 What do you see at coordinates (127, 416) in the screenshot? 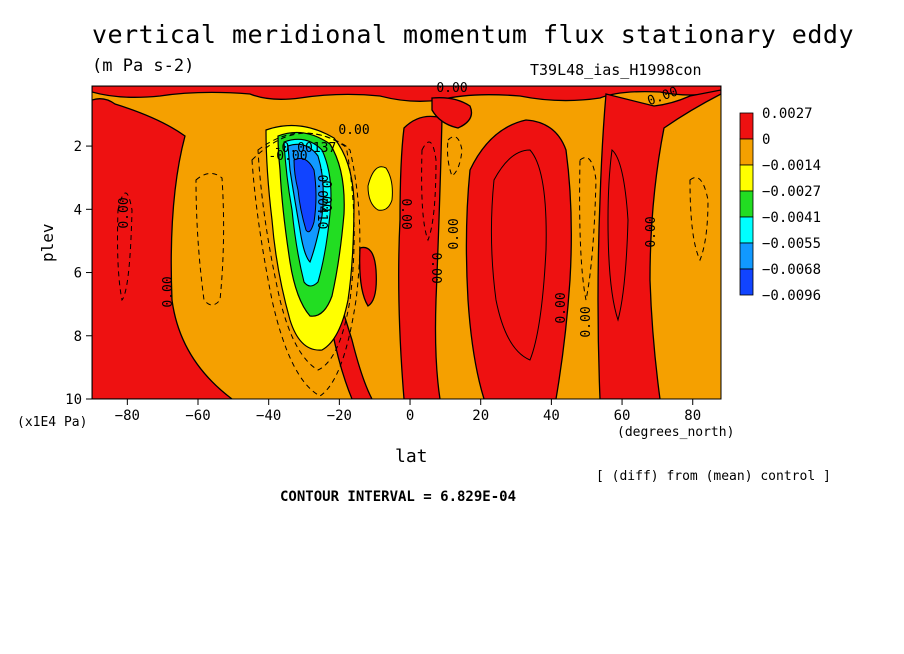
I see `x-tick-label: −80` at bounding box center [127, 416].